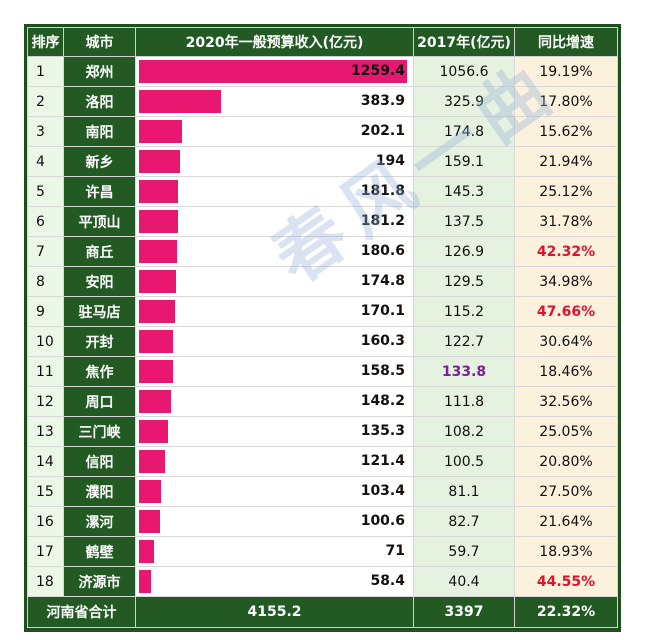 This screenshot has height=640, width=656. Describe the element at coordinates (99, 341) in the screenshot. I see `city-cell: 开封` at that location.